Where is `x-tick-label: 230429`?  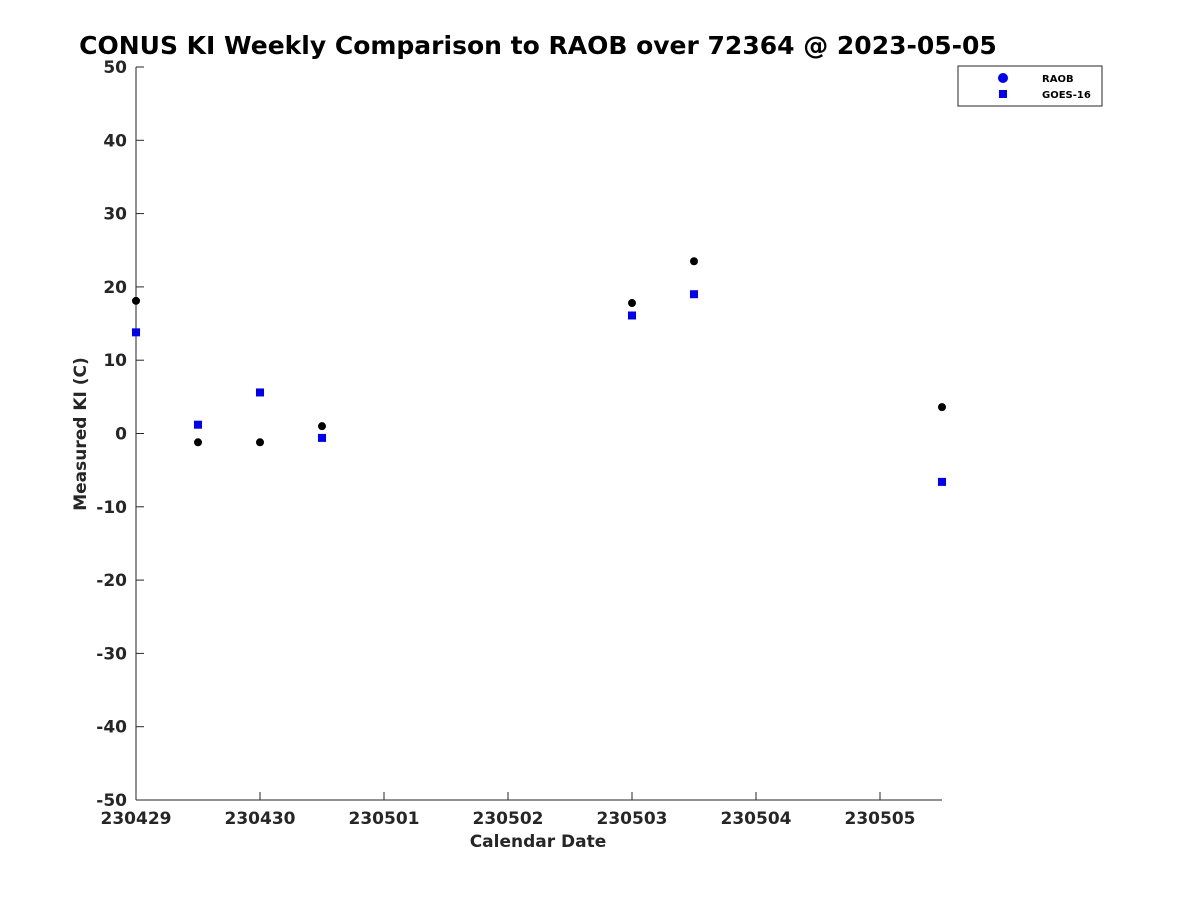
x-tick-label: 230429 is located at coordinates (136, 819).